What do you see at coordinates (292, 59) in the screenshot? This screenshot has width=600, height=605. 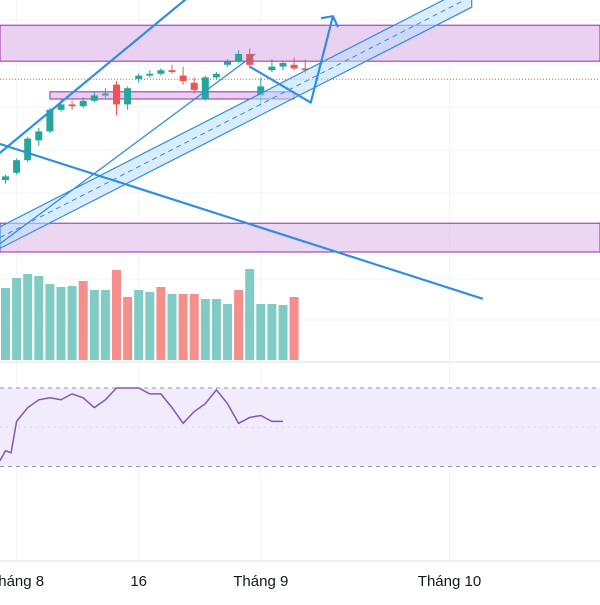 I see `projection-arrow-path` at bounding box center [292, 59].